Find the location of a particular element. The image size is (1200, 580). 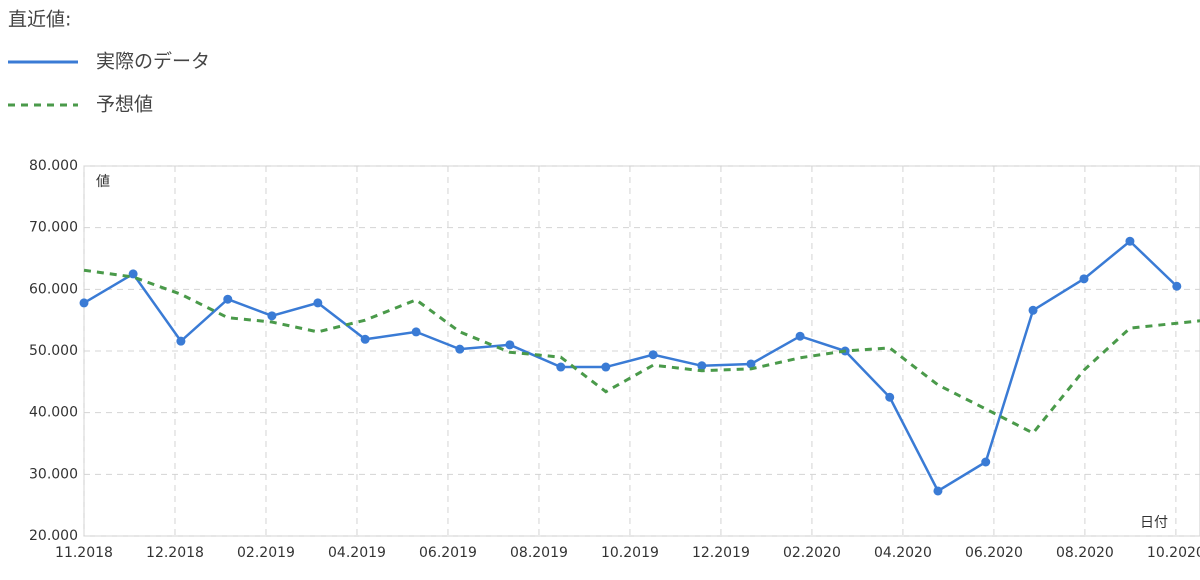

y-tick-label: 20.000 is located at coordinates (53, 536).